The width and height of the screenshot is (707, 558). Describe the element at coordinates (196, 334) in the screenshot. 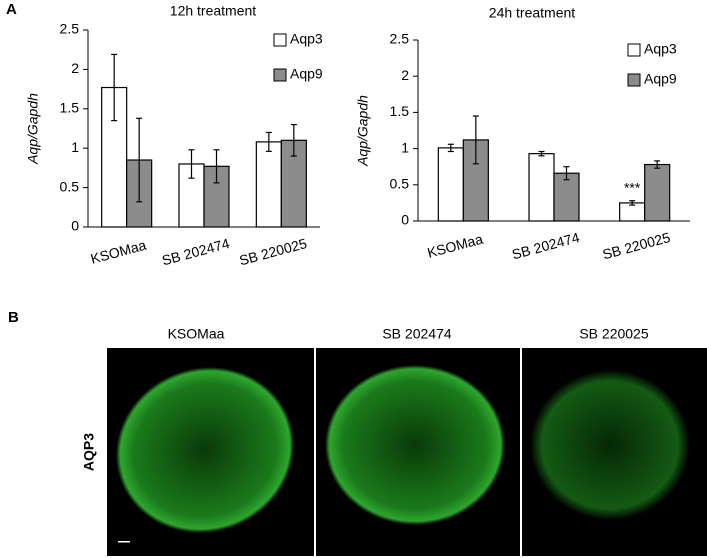

I see `image-column-label: KSOMaa` at that location.